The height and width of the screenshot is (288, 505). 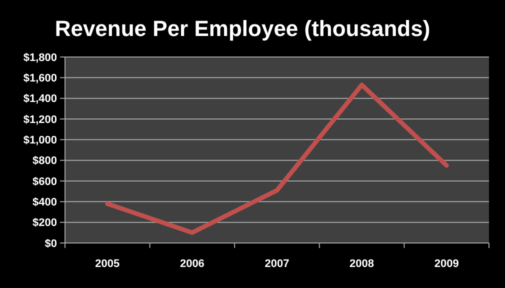 What do you see at coordinates (40, 140) in the screenshot?
I see `y-tick-label: $1,000` at bounding box center [40, 140].